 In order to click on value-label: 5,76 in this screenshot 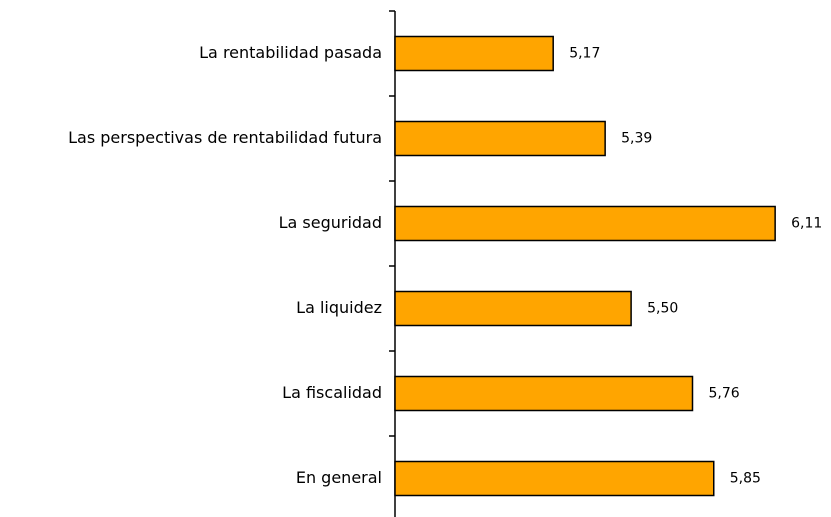, I will do `click(724, 394)`.